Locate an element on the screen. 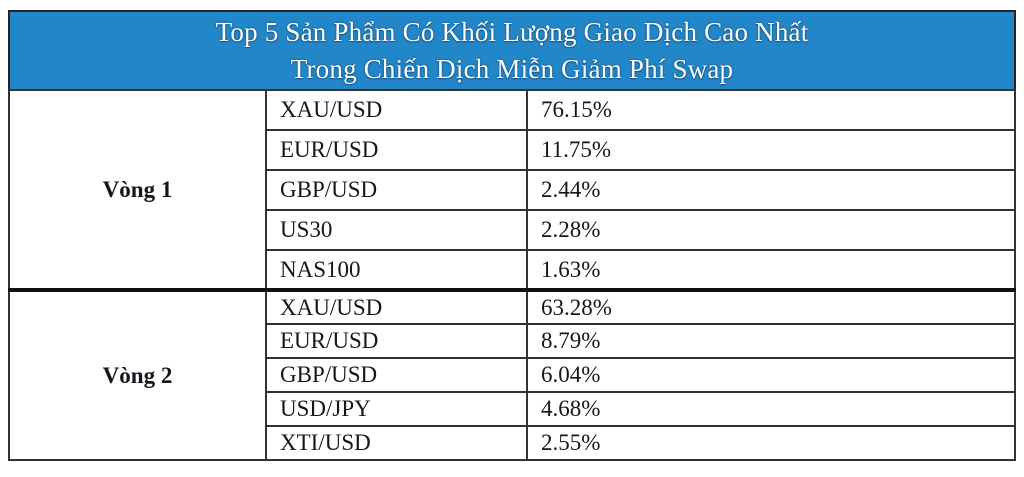 The image size is (1024, 477). product-cell: XTI/USD is located at coordinates (396, 443).